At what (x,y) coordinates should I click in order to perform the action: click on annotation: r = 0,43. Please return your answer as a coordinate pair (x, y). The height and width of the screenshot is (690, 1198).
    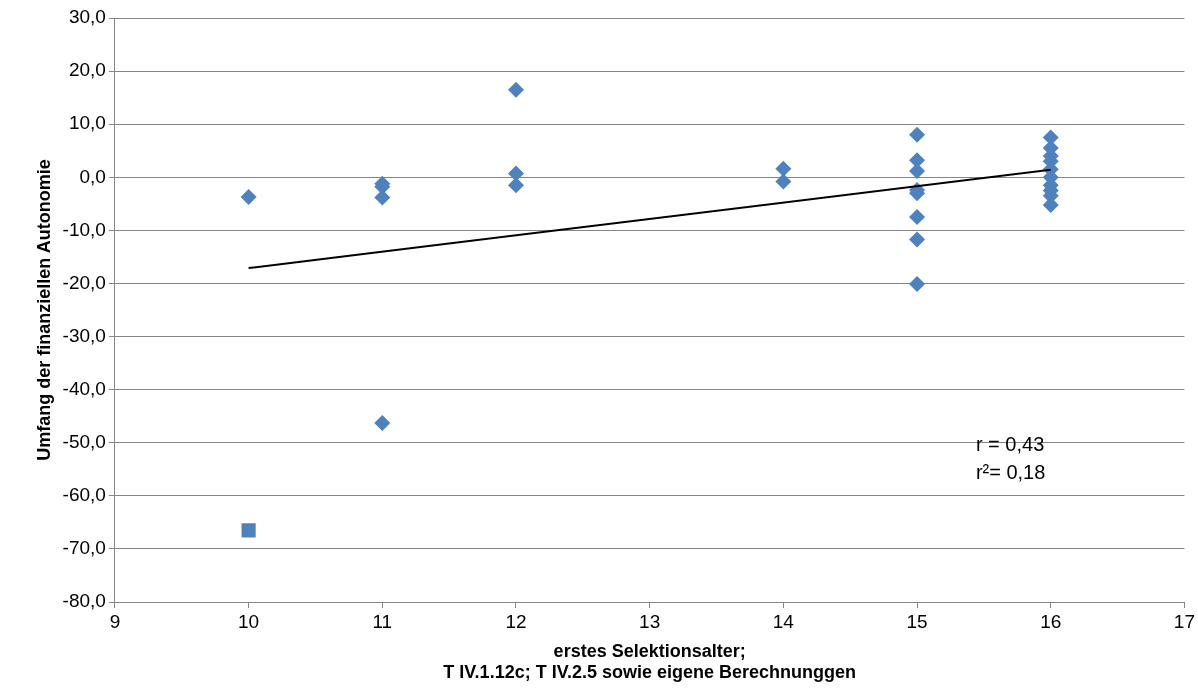
    Looking at the image, I should click on (1010, 444).